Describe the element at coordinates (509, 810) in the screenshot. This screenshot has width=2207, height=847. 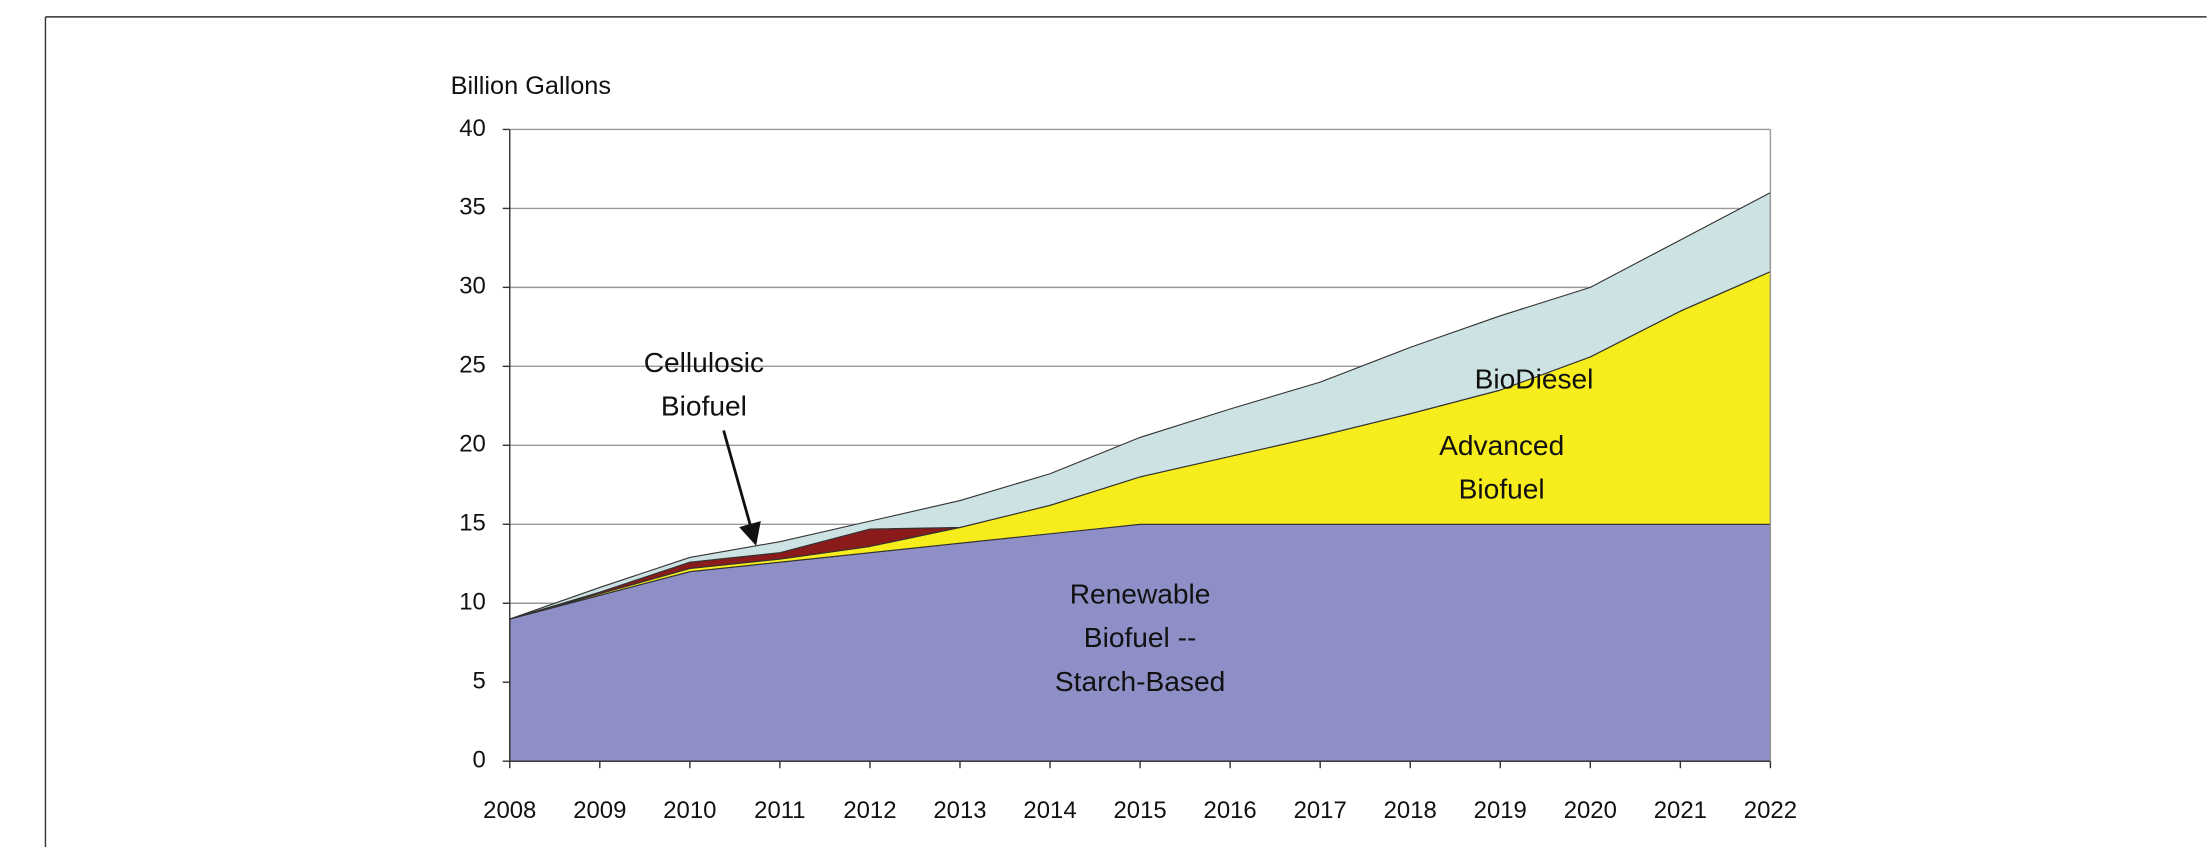
I see `x-tick-label: 2008` at that location.